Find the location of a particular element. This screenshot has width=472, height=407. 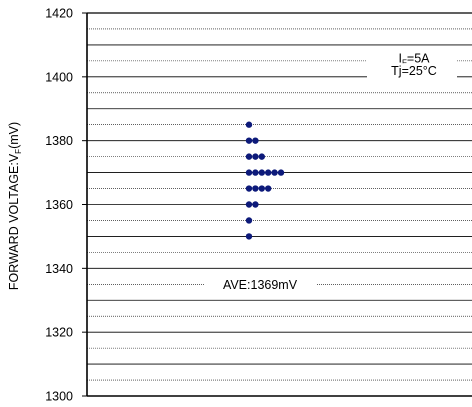

condition-current: IF=5A is located at coordinates (415, 59).